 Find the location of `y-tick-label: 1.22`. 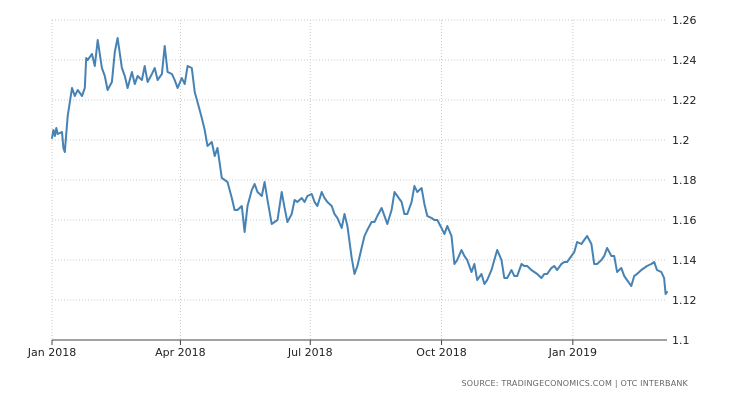

y-tick-label: 1.22 is located at coordinates (684, 100).